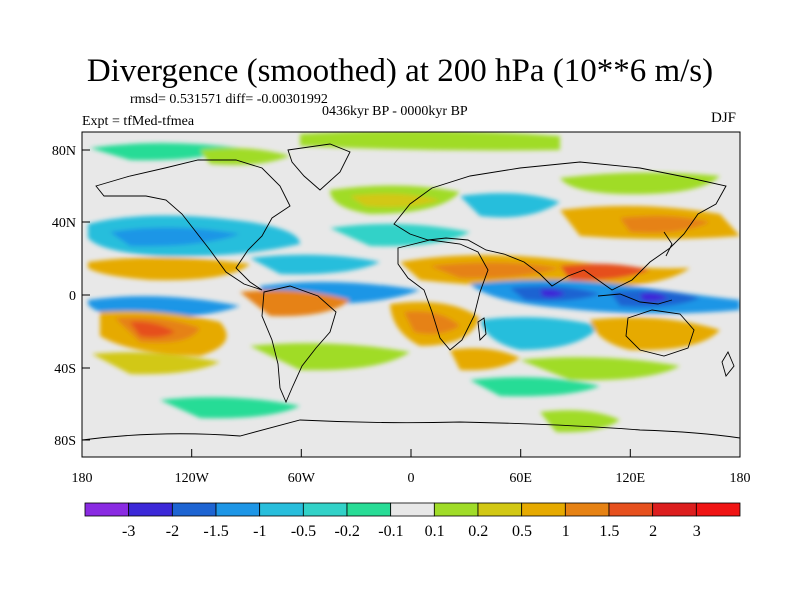  Describe the element at coordinates (609, 531) in the screenshot. I see `colorbar-label: 1.5` at that location.